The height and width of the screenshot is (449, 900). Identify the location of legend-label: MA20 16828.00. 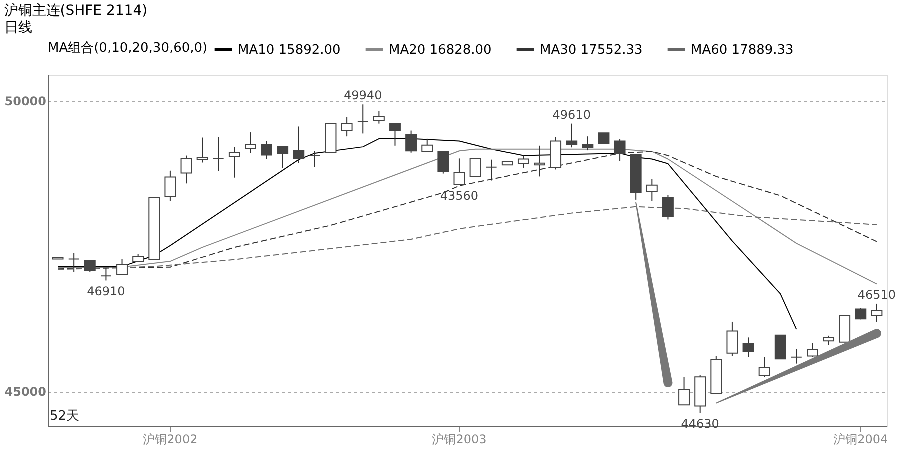
(440, 50).